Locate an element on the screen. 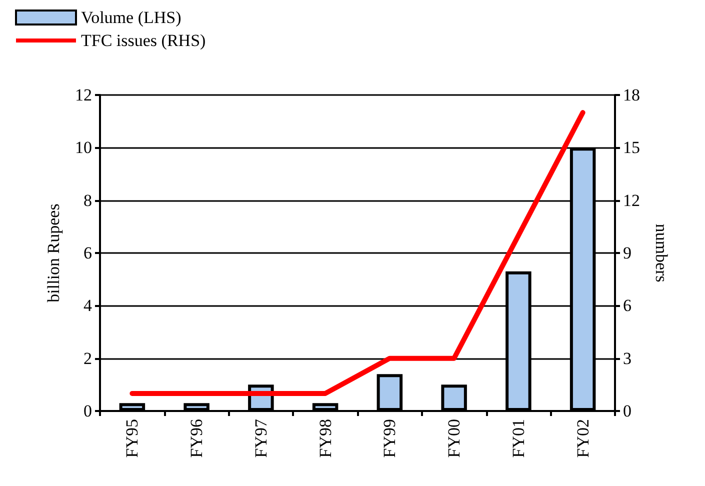  y-tick-label: 4 is located at coordinates (88, 306).